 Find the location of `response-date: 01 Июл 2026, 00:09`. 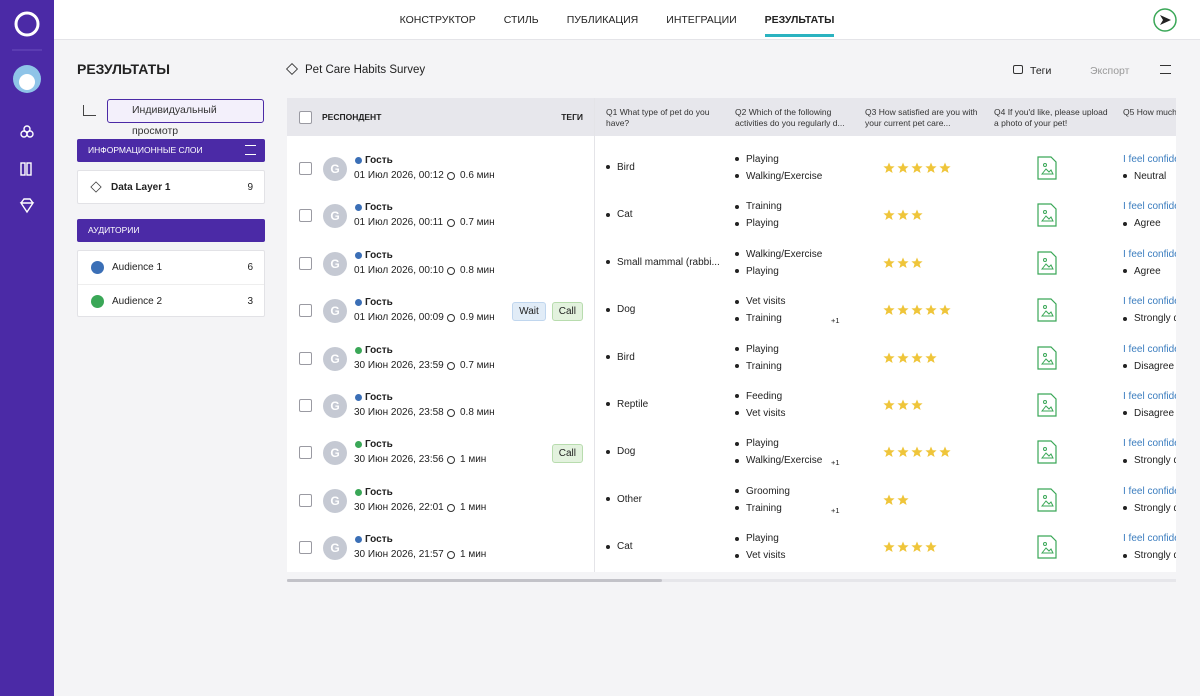

response-date: 01 Июл 2026, 00:09 is located at coordinates (399, 318).